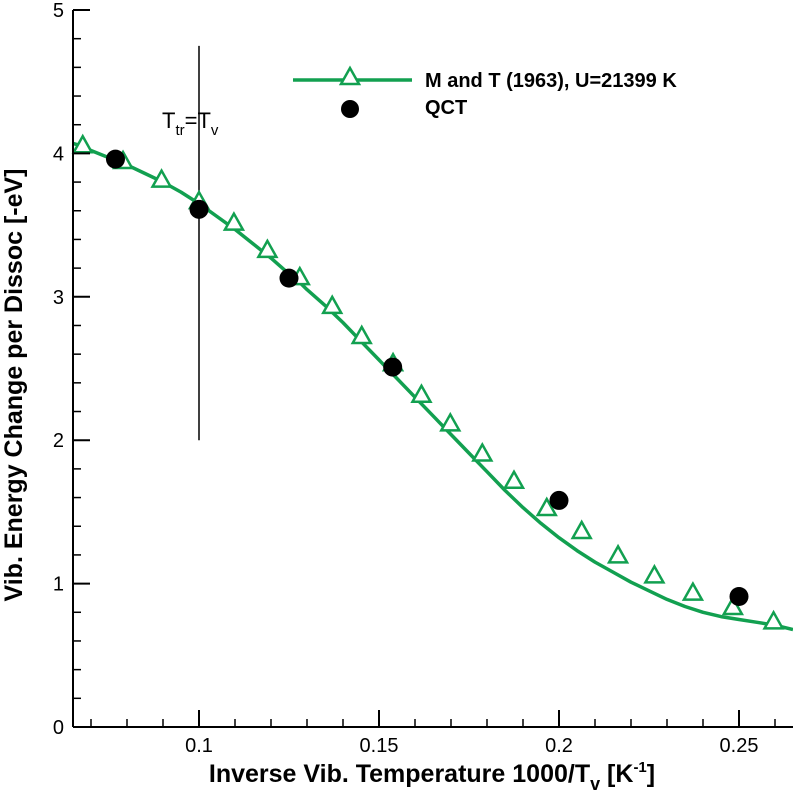  I want to click on x-tick-label-1: 0.15, so click(379, 746).